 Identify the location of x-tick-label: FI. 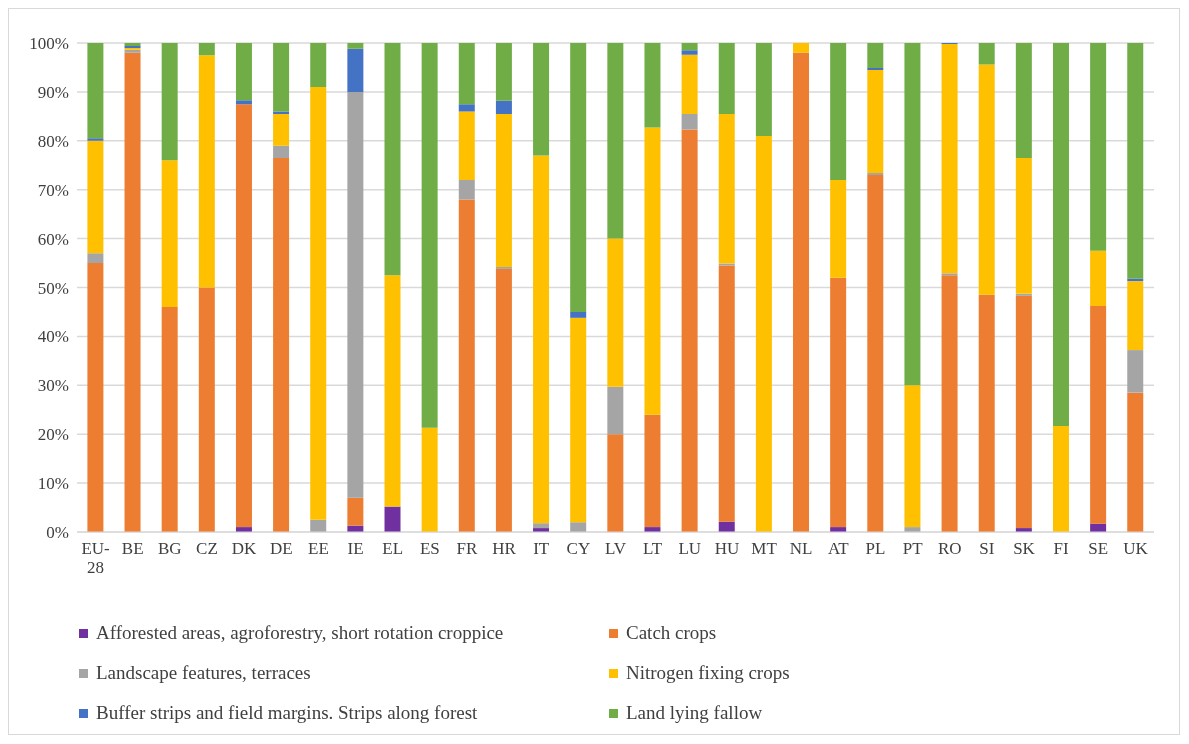
(1061, 548).